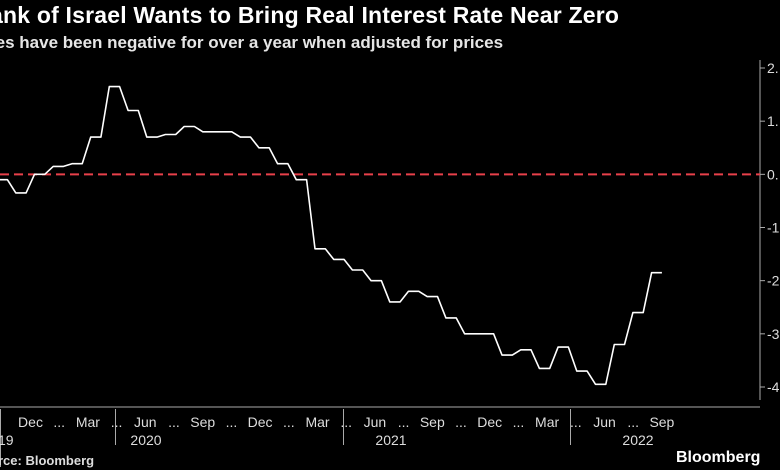 The image size is (780, 470). What do you see at coordinates (718, 457) in the screenshot?
I see `bloomberg-logo: Bloomberg` at bounding box center [718, 457].